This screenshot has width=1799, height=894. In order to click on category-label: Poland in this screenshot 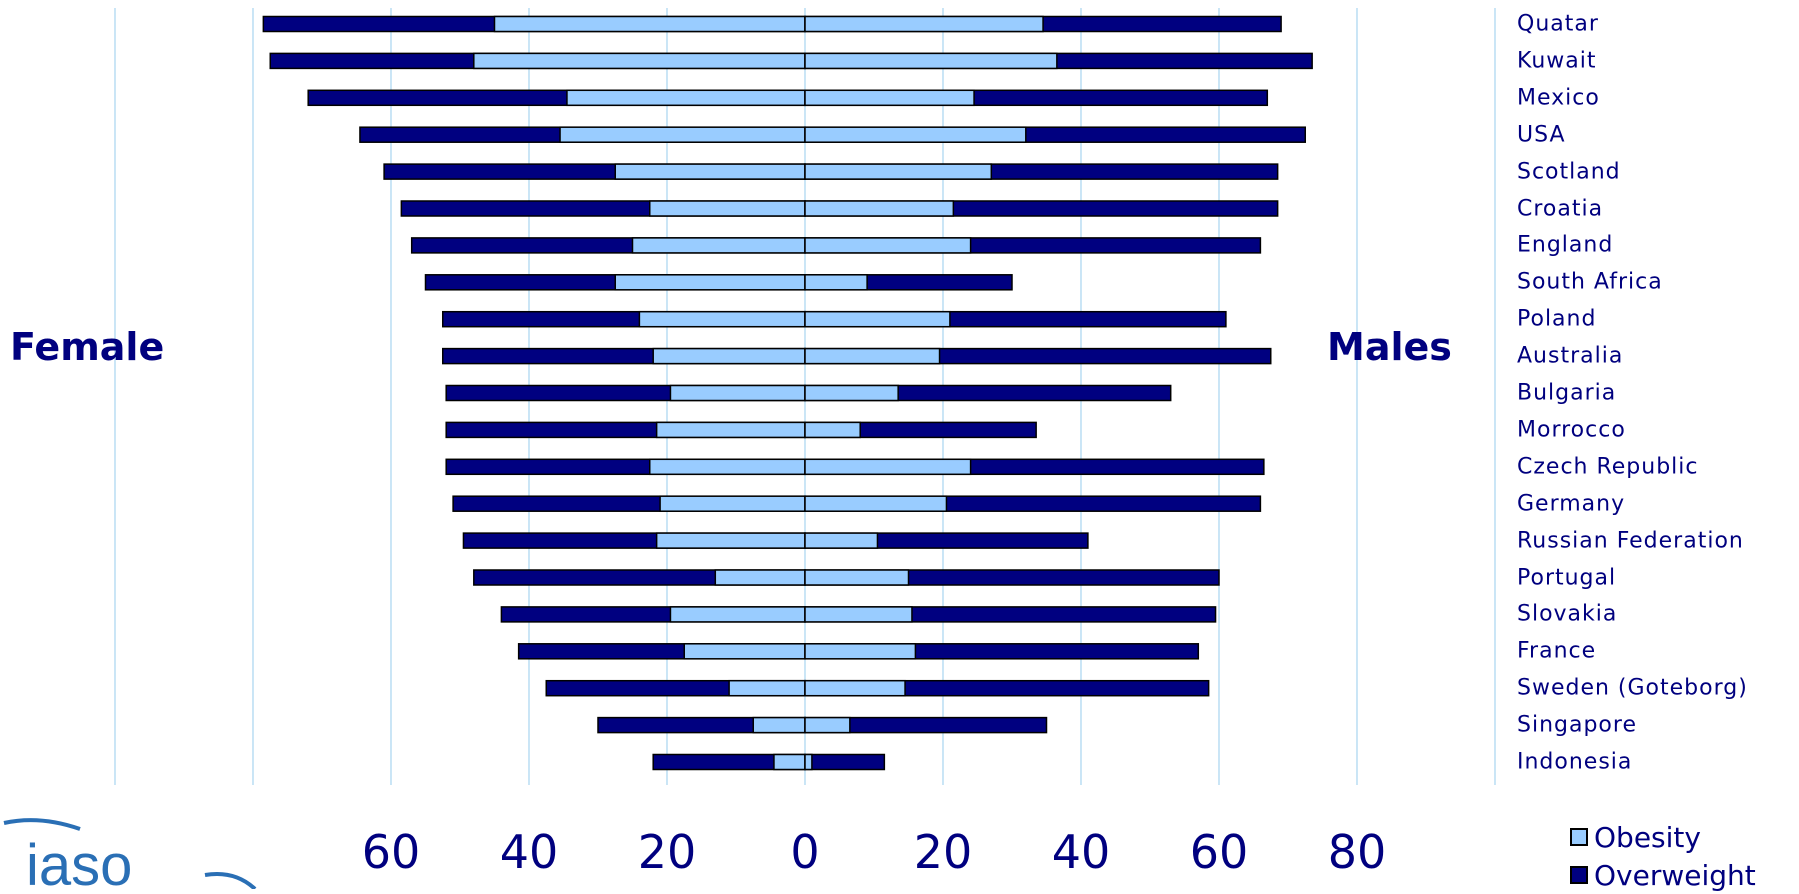, I will do `click(1557, 319)`.